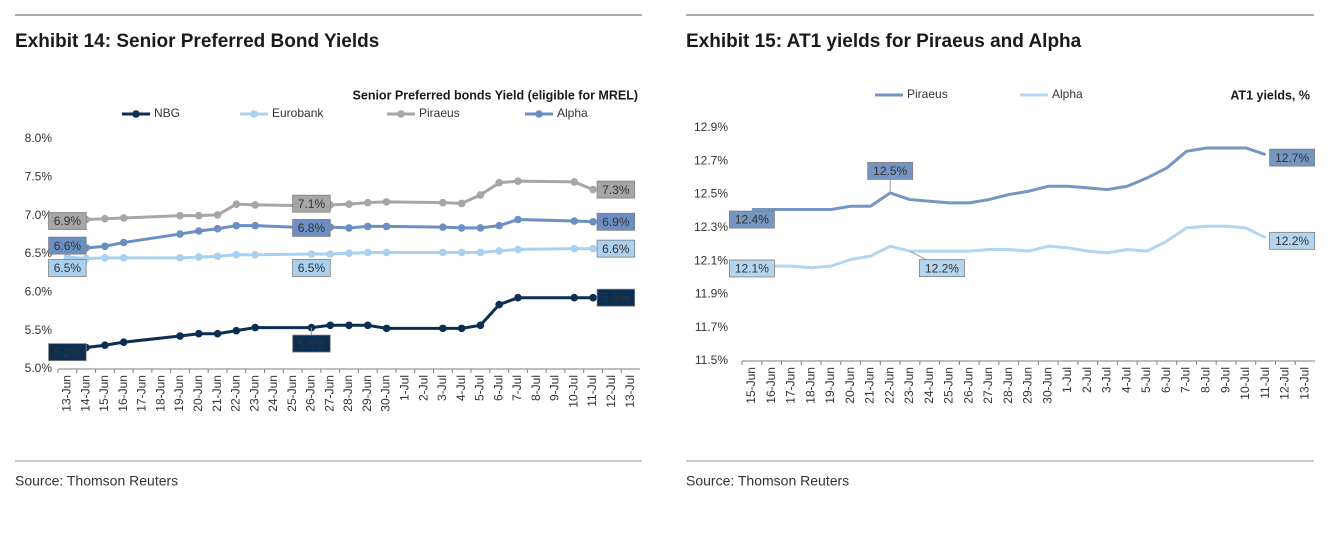 This screenshot has width=1341, height=533. I want to click on x-tick-label: 29-Jun, so click(1028, 385).